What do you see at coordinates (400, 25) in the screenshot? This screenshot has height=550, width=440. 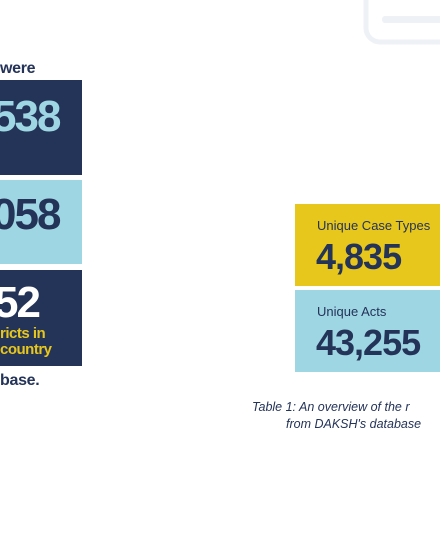 I see `decorative-outline-graphic` at bounding box center [400, 25].